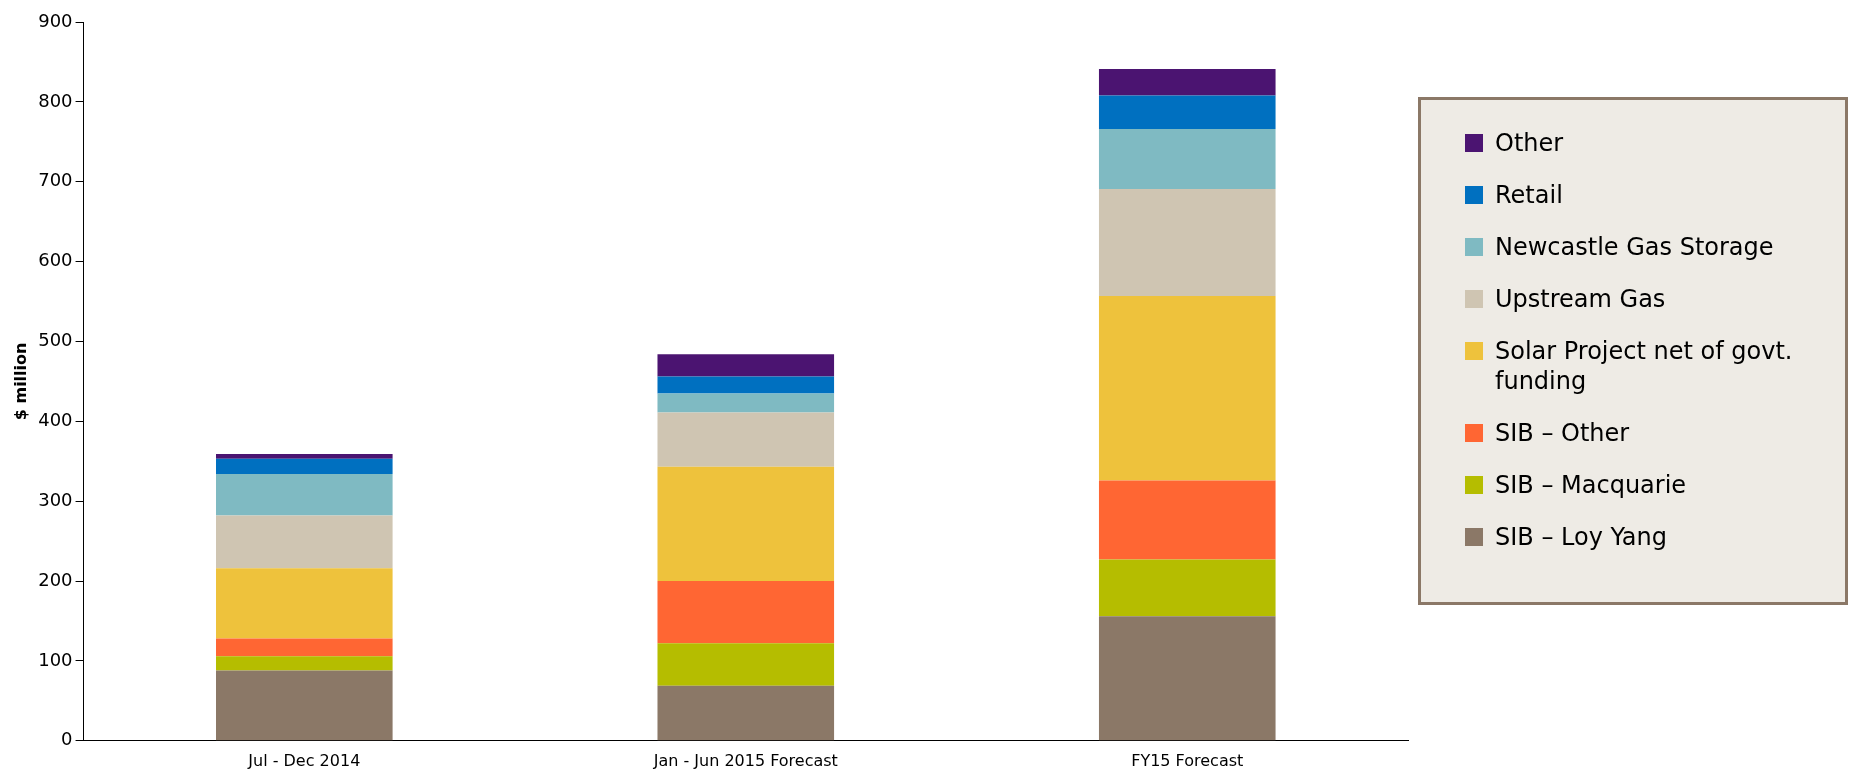  What do you see at coordinates (55, 659) in the screenshot?
I see `y-tick-label: 100` at bounding box center [55, 659].